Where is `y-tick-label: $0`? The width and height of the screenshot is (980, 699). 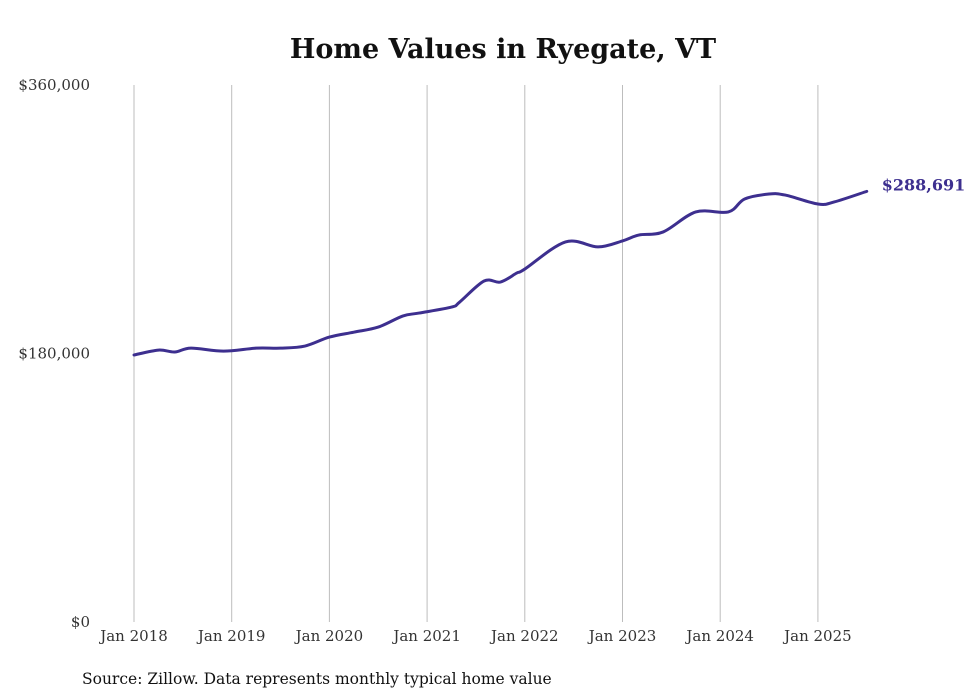
y-tick-label: $0 is located at coordinates (80, 622).